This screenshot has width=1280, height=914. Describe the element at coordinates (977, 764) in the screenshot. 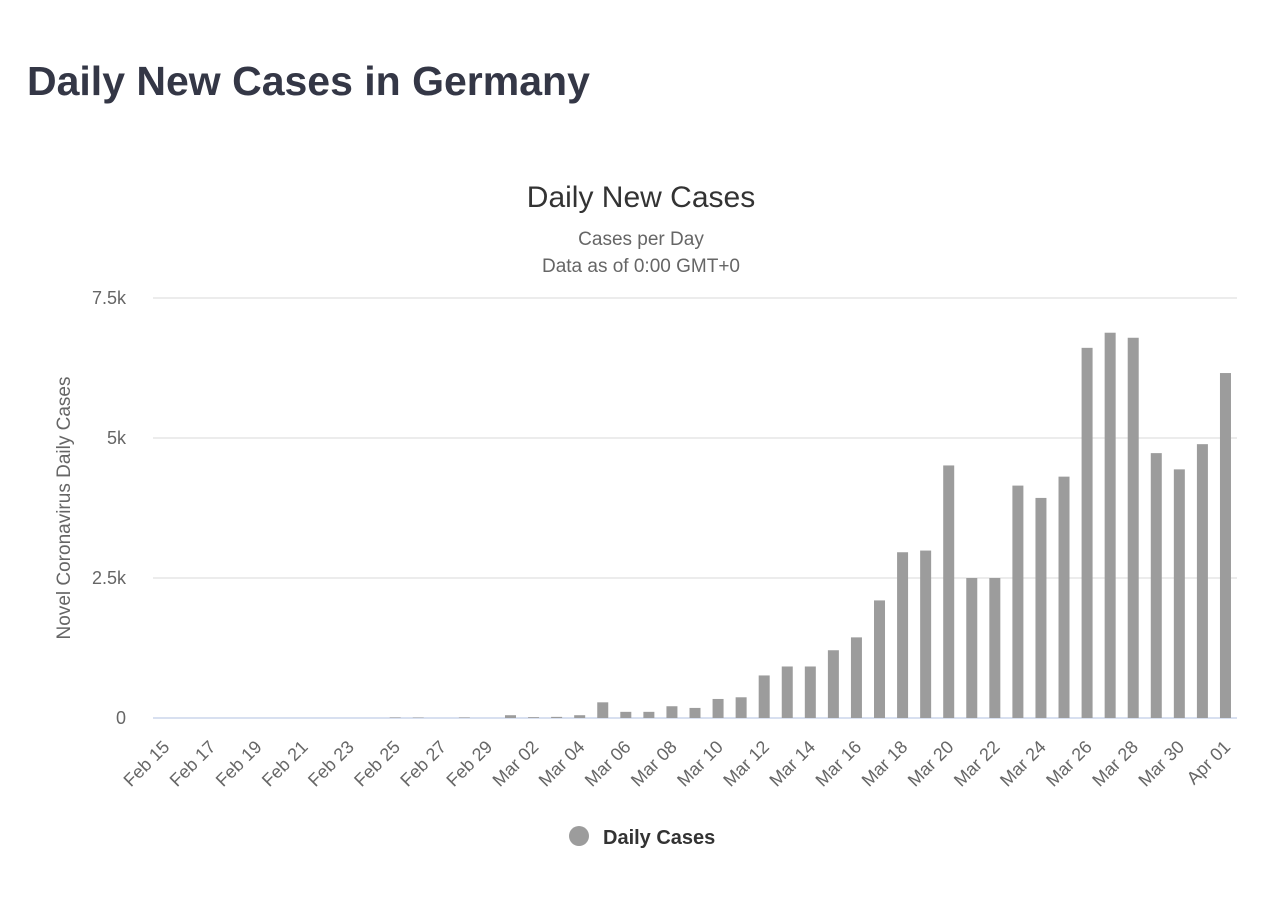

I see `x-tick-label: Mar 22` at that location.